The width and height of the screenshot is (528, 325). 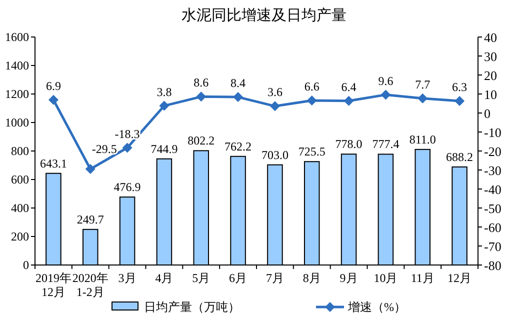 What do you see at coordinates (17, 65) in the screenshot?
I see `y-tick-label: 1400` at bounding box center [17, 65].